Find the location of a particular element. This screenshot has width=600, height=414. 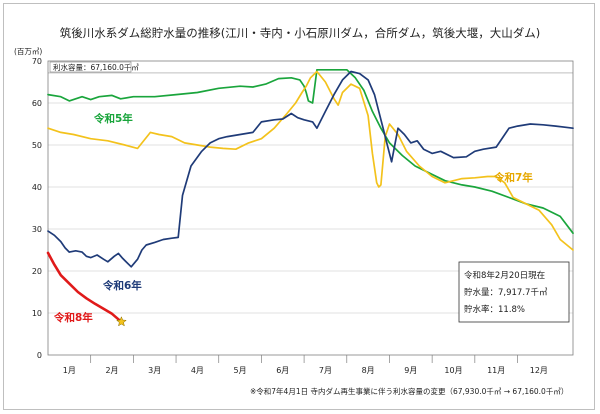

info-storage: 貯水量：7,917.7千㎥ is located at coordinates (506, 292).